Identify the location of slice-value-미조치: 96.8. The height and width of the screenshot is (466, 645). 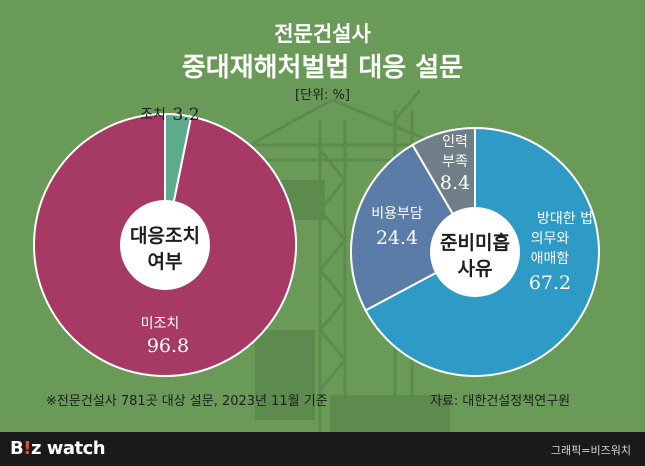
(168, 346).